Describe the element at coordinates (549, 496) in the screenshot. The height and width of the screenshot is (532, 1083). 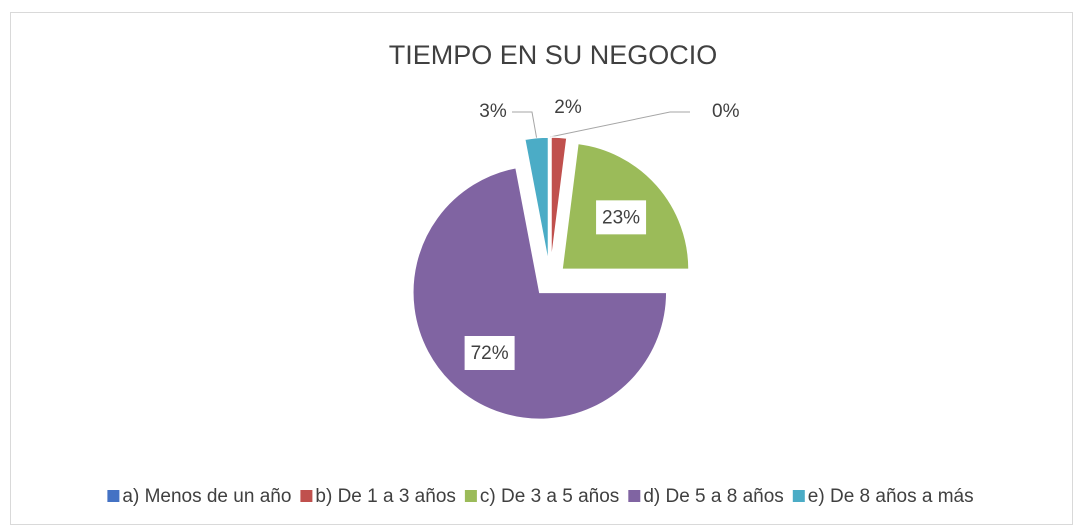
I see `legend-label: c) De 3 a 5 años` at that location.